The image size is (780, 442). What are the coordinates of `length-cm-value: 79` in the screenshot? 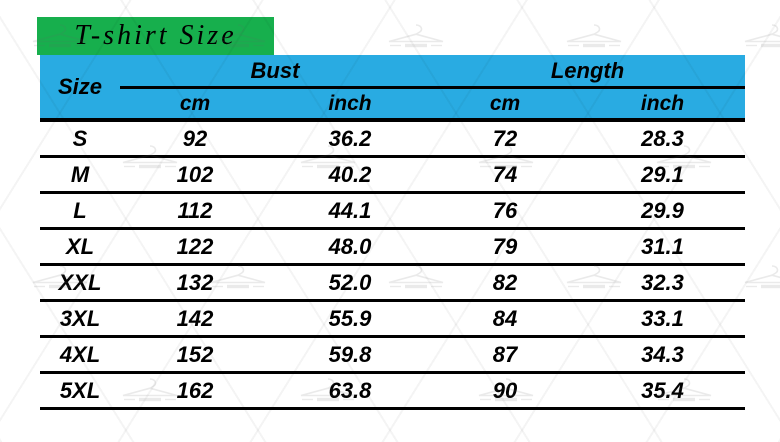 It's located at (505, 246).